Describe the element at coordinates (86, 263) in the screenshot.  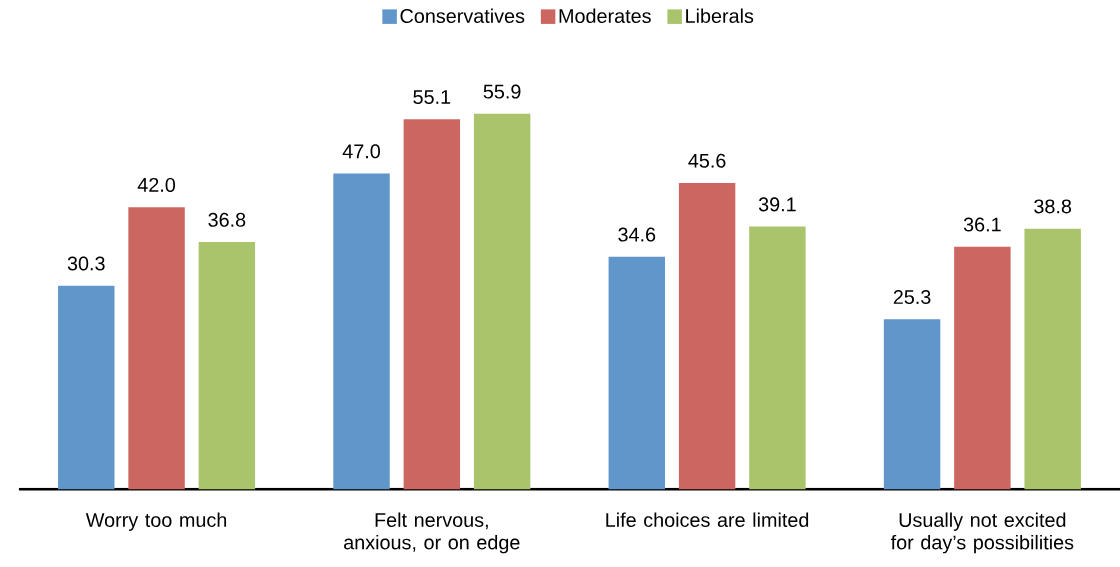
I see `data-label: 30.3` at that location.